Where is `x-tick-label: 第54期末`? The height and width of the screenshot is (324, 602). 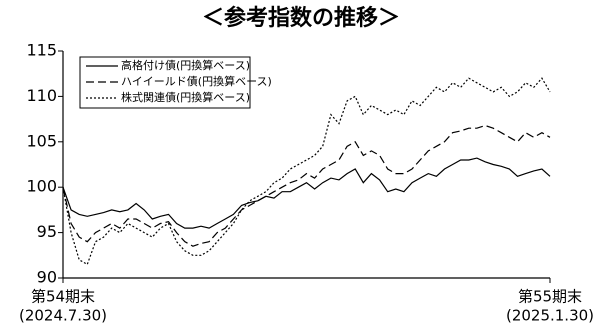
x-tick-label: 第54期末 is located at coordinates (63, 297).